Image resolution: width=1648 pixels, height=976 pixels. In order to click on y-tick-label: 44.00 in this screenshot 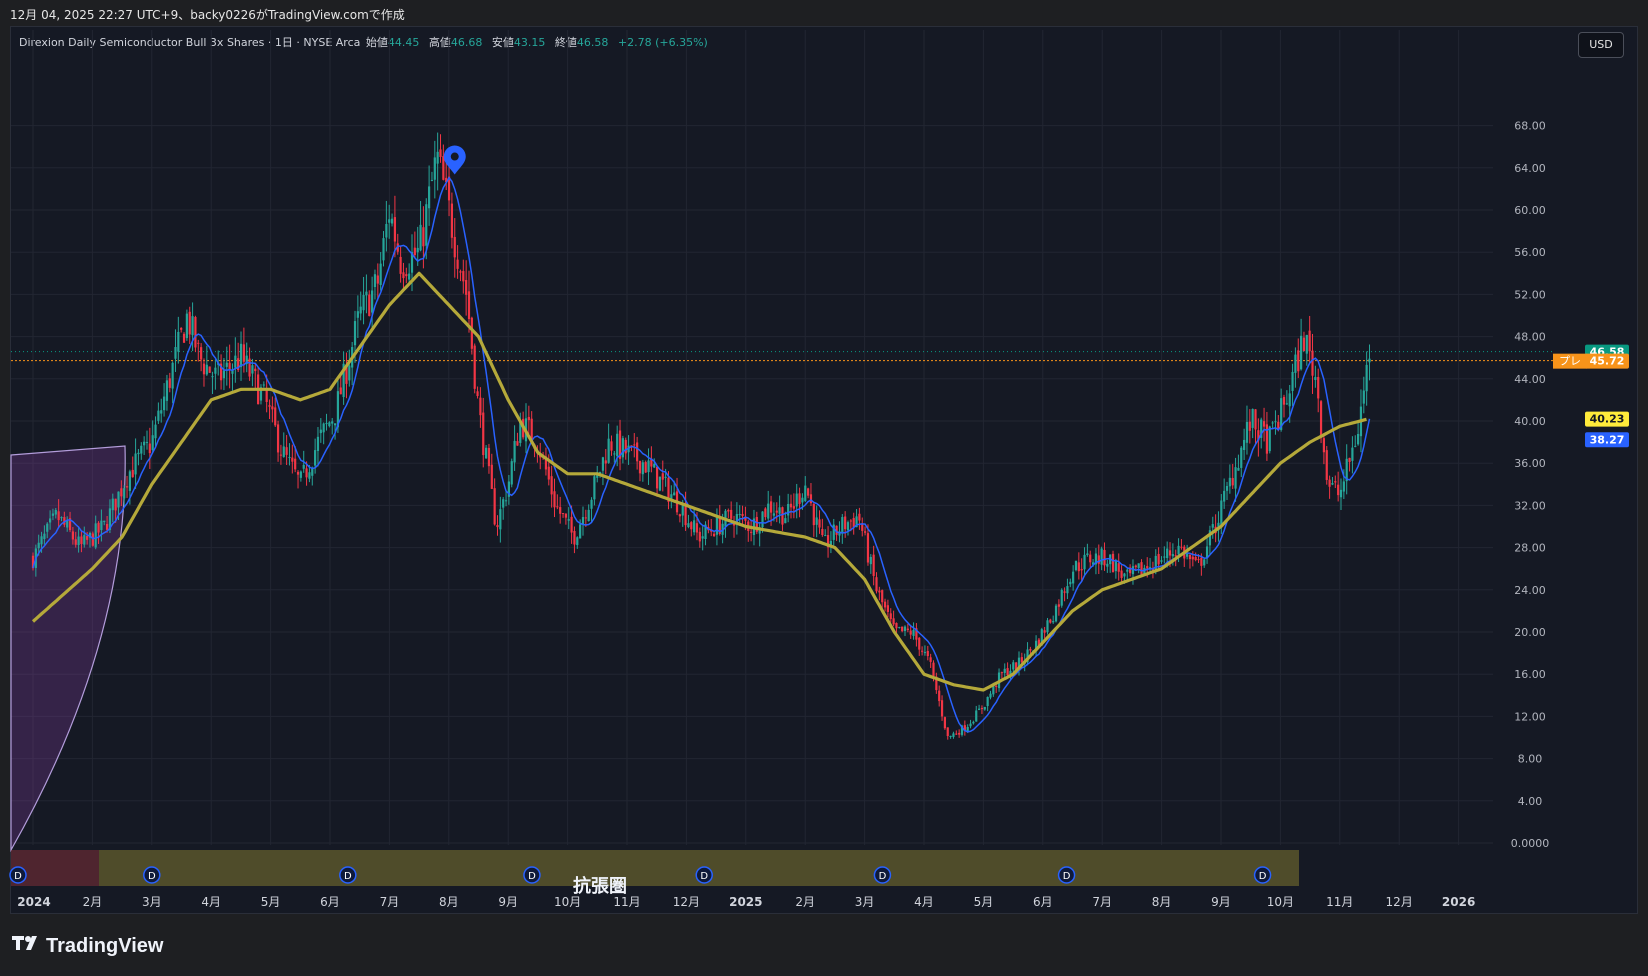, I will do `click(1530, 379)`.